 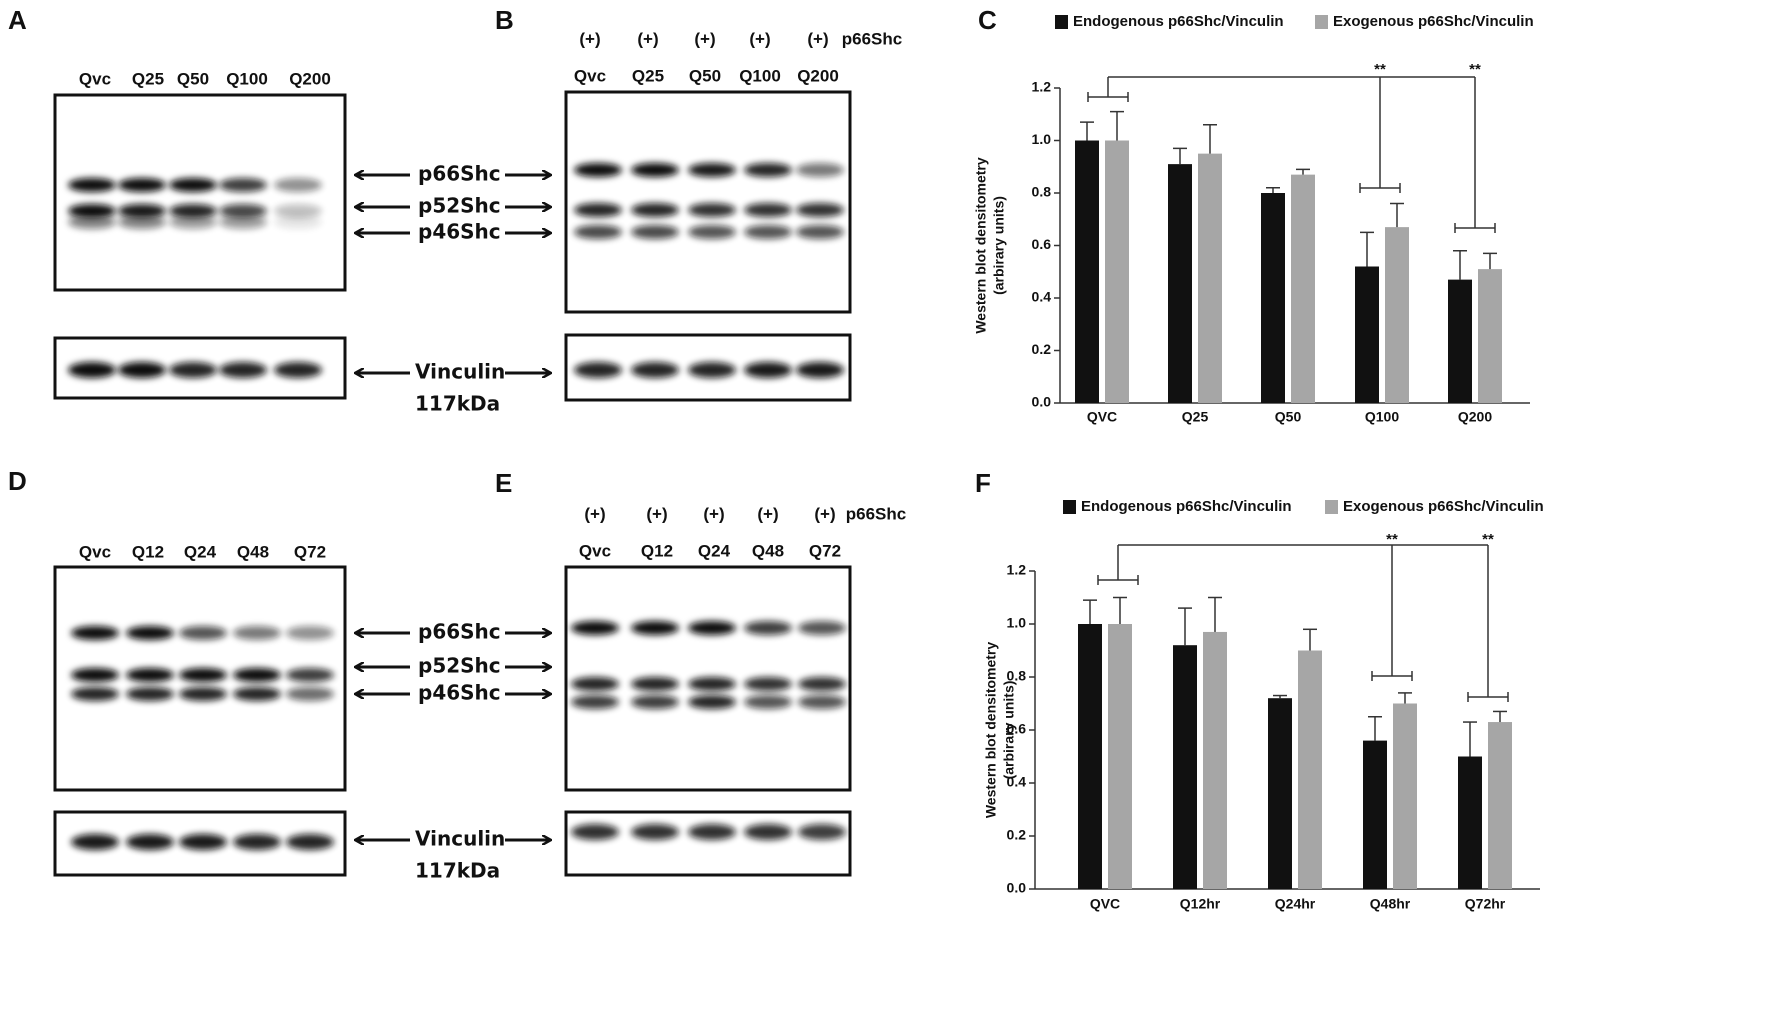 I want to click on lane-label: Q50, so click(x=193, y=78).